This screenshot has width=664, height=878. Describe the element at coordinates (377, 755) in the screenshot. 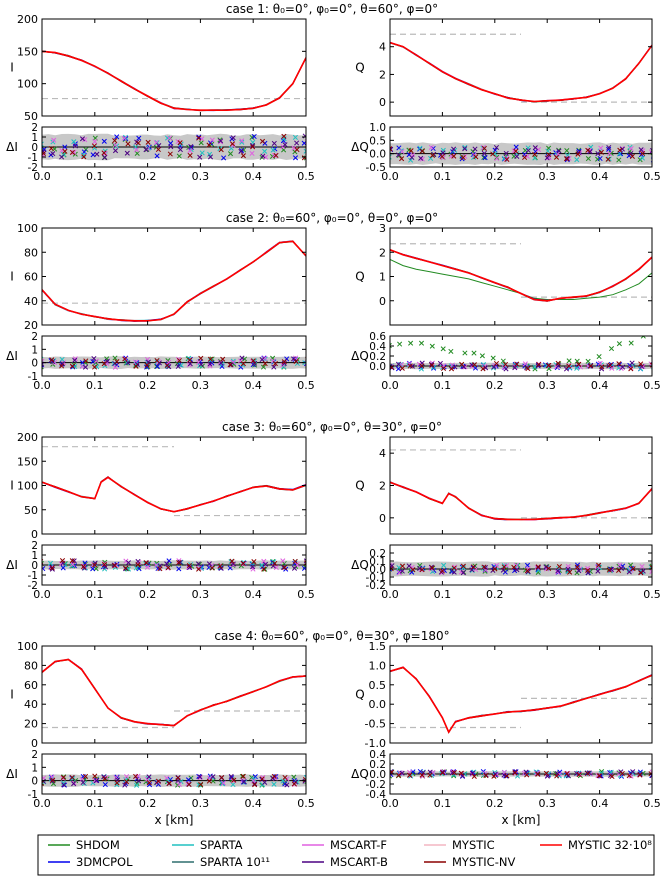

I see `resid-y-tick-label: 0.4` at that location.